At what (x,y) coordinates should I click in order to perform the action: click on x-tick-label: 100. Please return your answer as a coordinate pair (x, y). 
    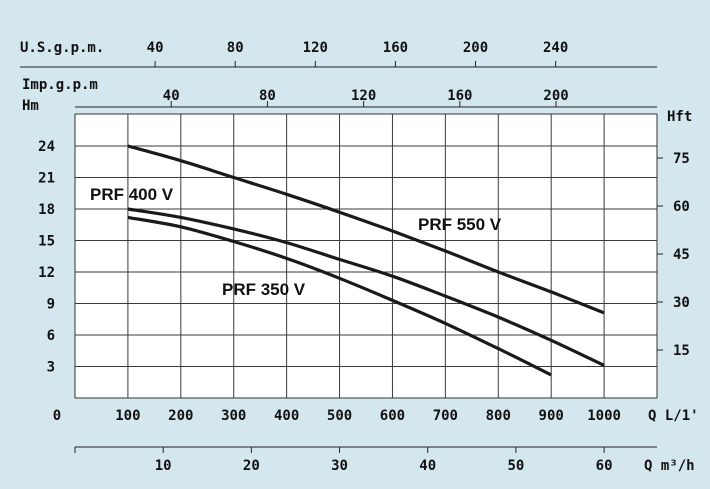
    Looking at the image, I should click on (127, 416).